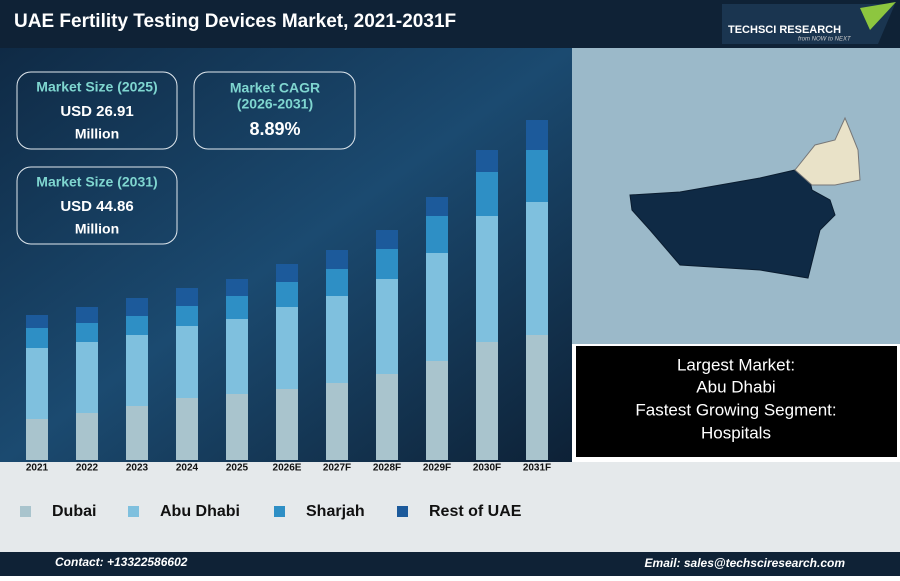 The width and height of the screenshot is (900, 581). Describe the element at coordinates (200, 511) in the screenshot. I see `legend-label: Abu Dhabi` at that location.